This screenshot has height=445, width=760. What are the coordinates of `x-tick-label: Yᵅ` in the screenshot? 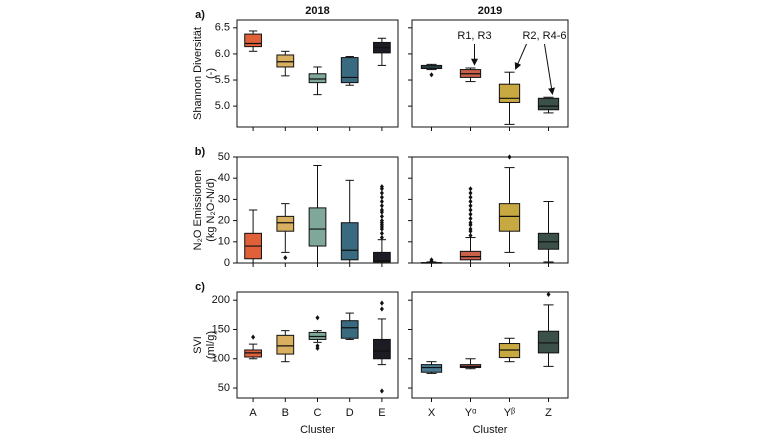 It's located at (470, 413).